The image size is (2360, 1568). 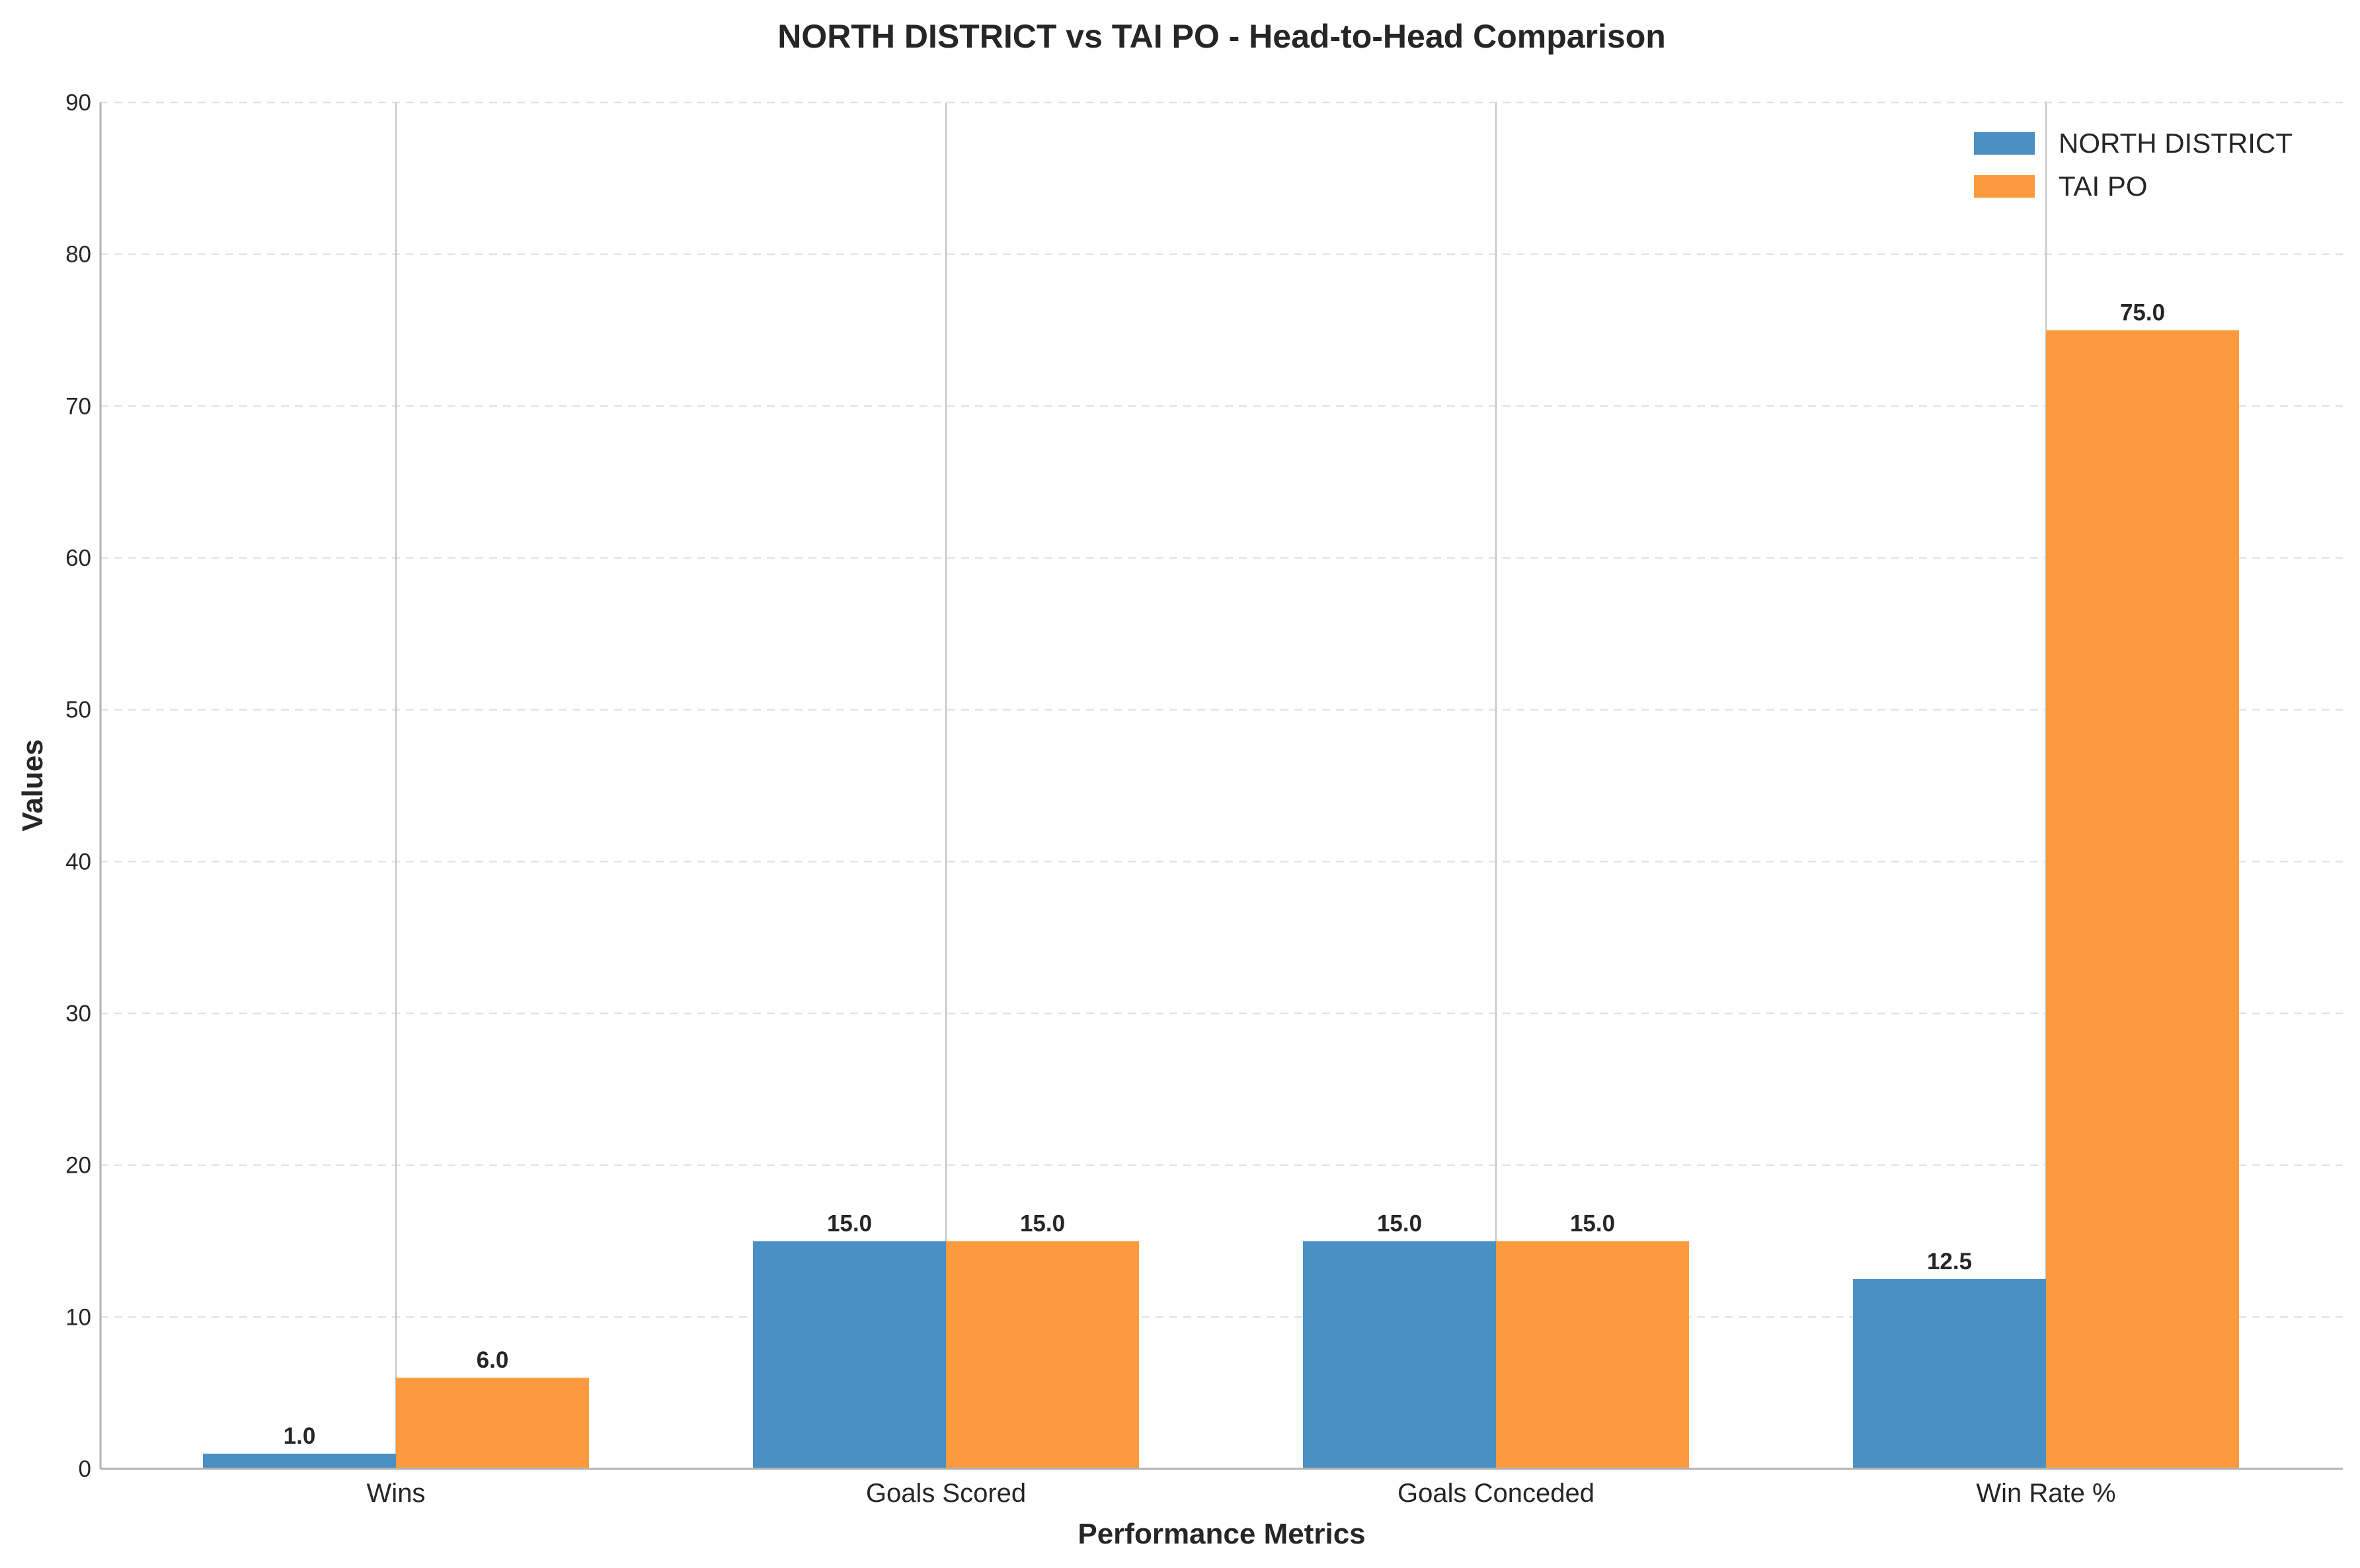 What do you see at coordinates (78, 1014) in the screenshot?
I see `y-tick-label: 30` at bounding box center [78, 1014].